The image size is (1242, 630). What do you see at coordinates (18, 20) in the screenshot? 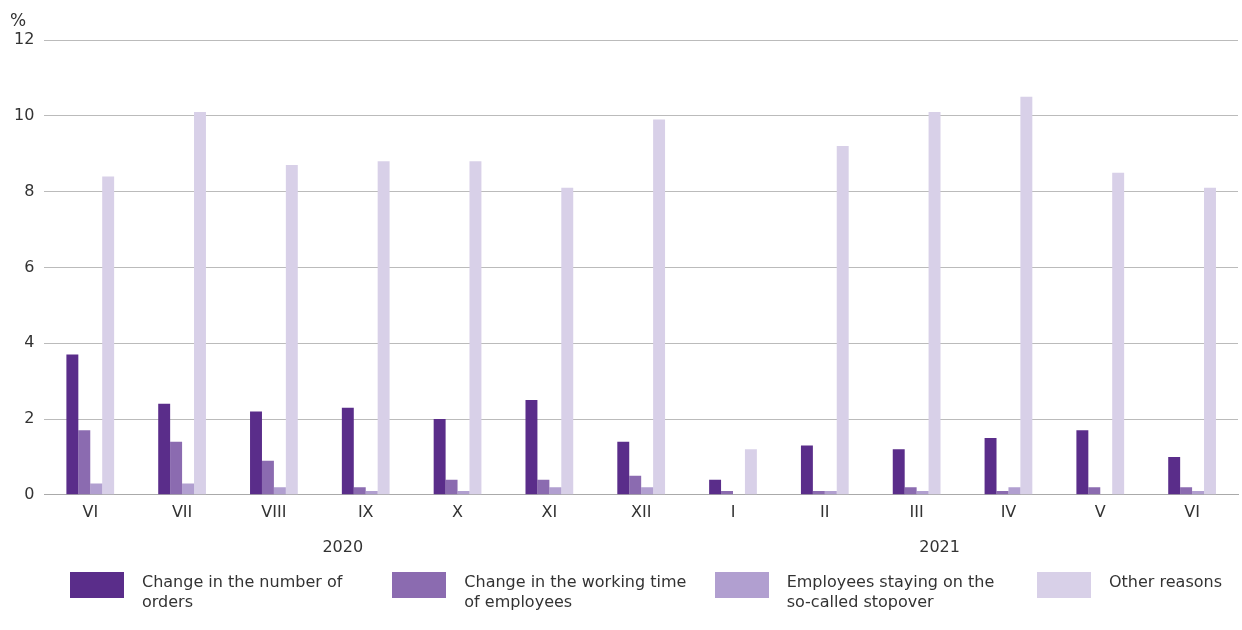
I see `y-axis-title: %` at bounding box center [18, 20].